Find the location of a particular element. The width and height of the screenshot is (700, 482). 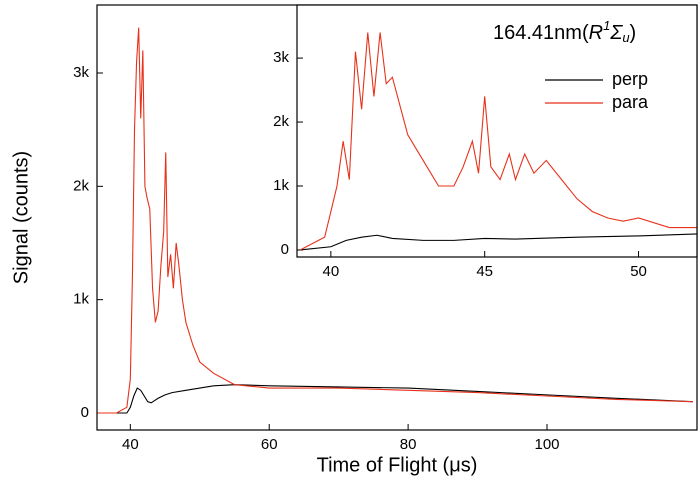

y-axis-title: Signal (counts) is located at coordinates (21, 217).